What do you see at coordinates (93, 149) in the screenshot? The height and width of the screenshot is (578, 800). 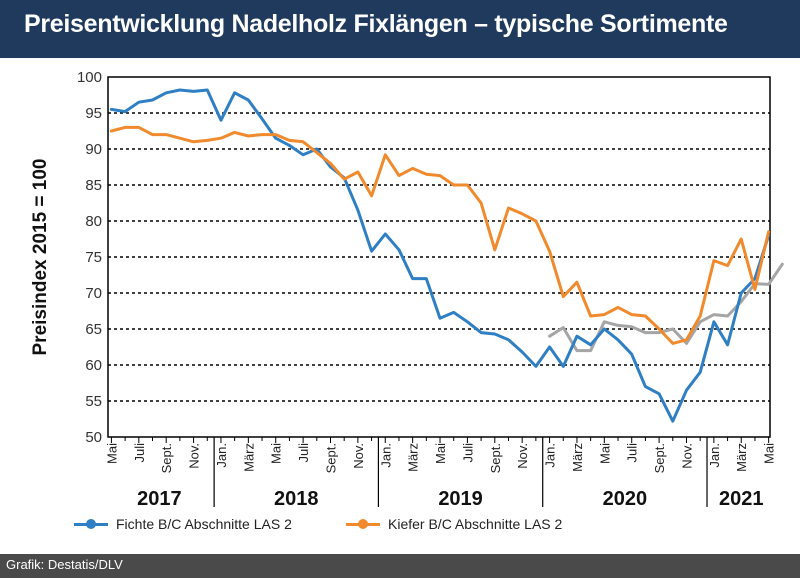 I see `y-tick-label: 90` at bounding box center [93, 149].